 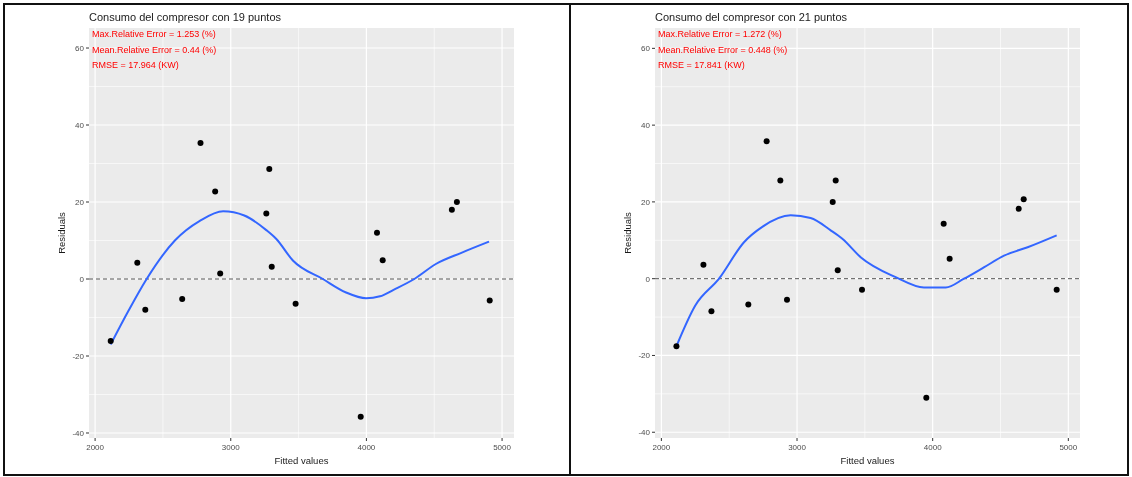 What do you see at coordinates (300, 278) in the screenshot?
I see `line-series` at bounding box center [300, 278].